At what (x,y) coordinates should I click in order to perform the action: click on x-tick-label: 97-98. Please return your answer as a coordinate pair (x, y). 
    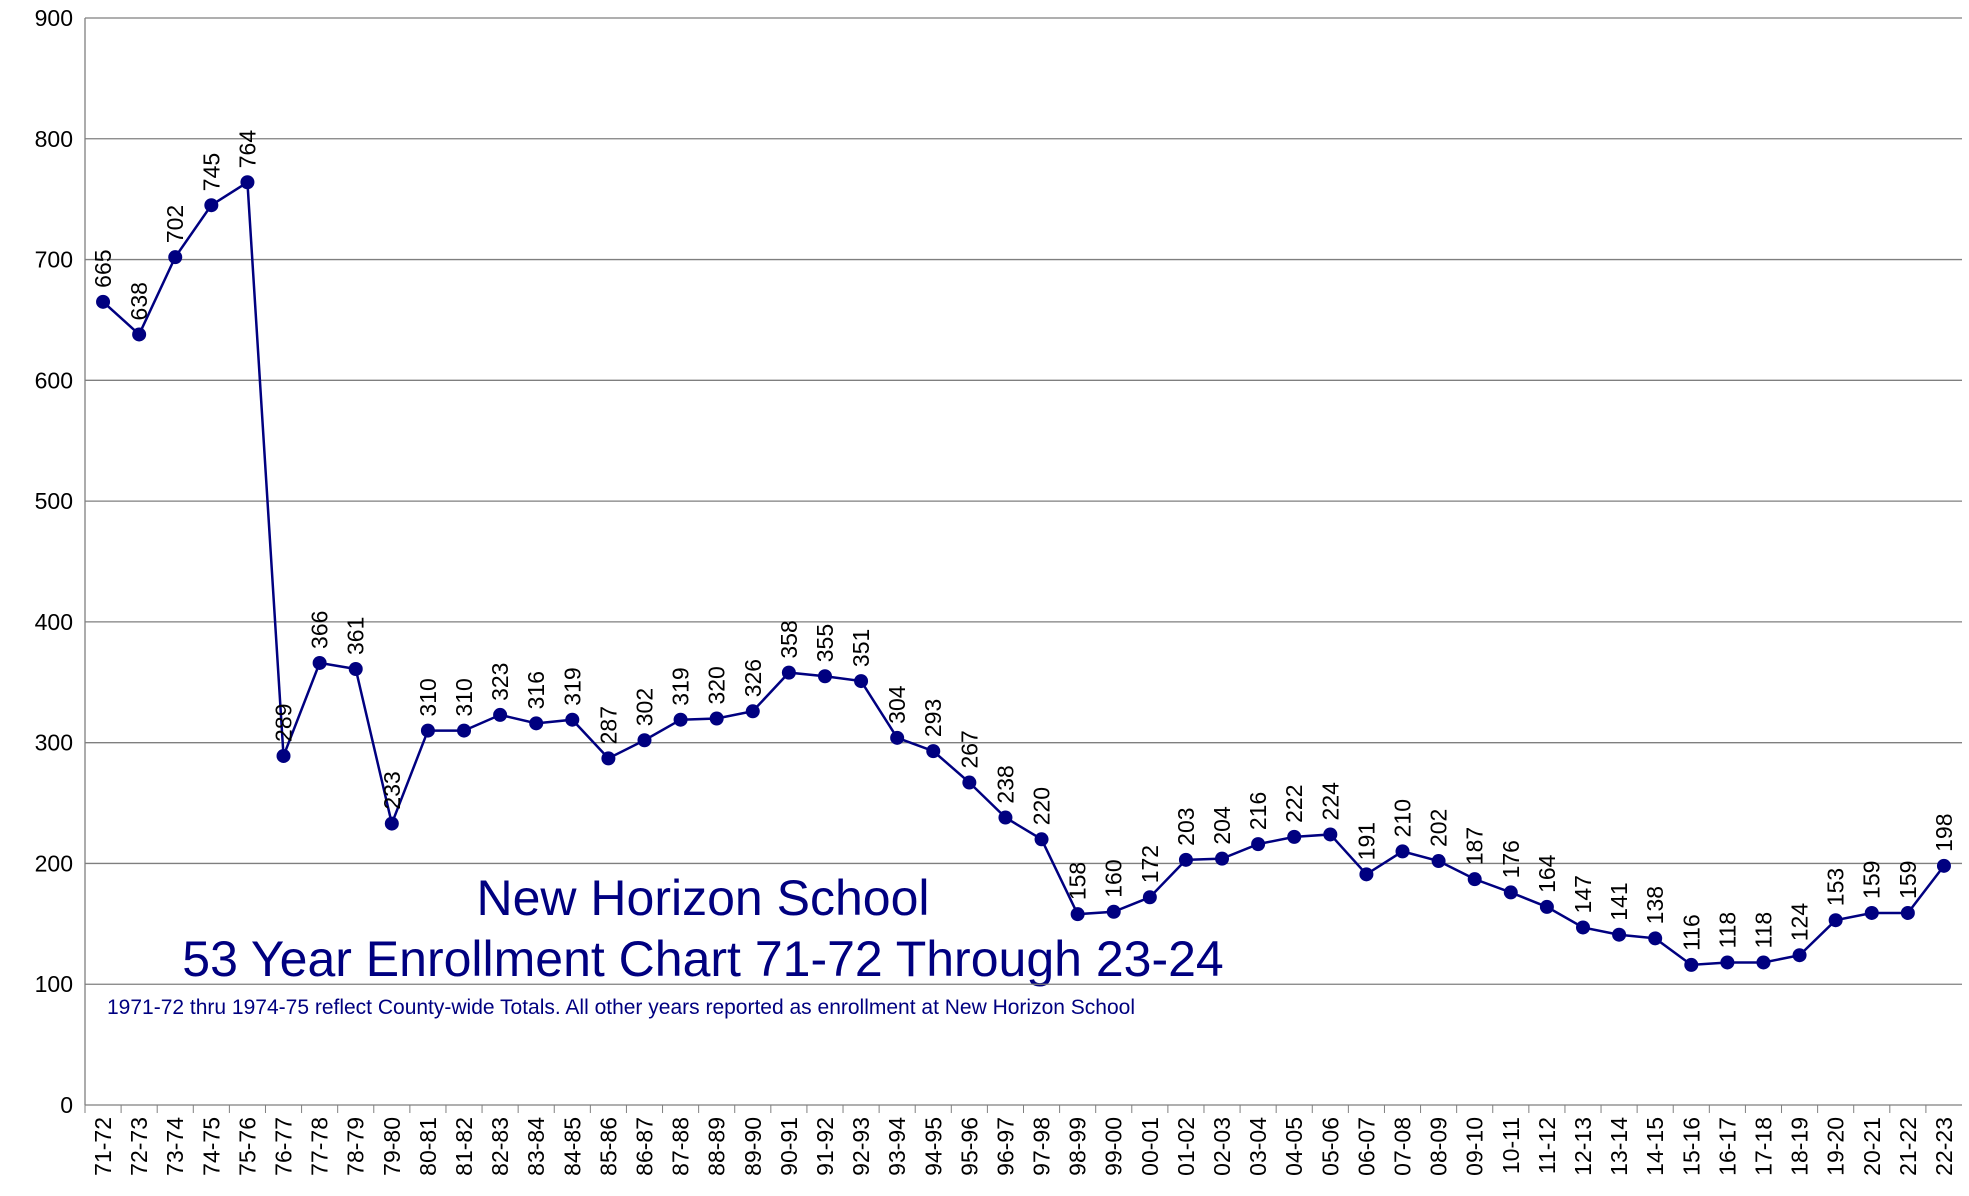
    Looking at the image, I should click on (1042, 1146).